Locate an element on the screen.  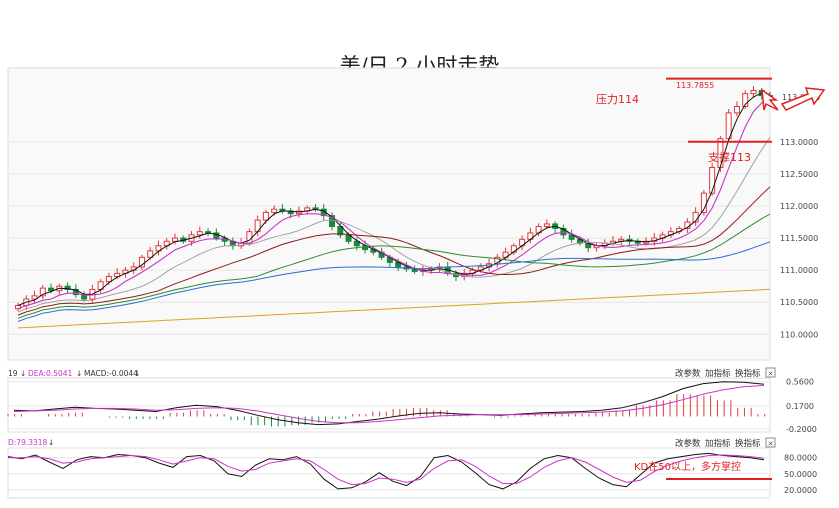
price-y-tick-label: 112.5000 is located at coordinates (799, 174).